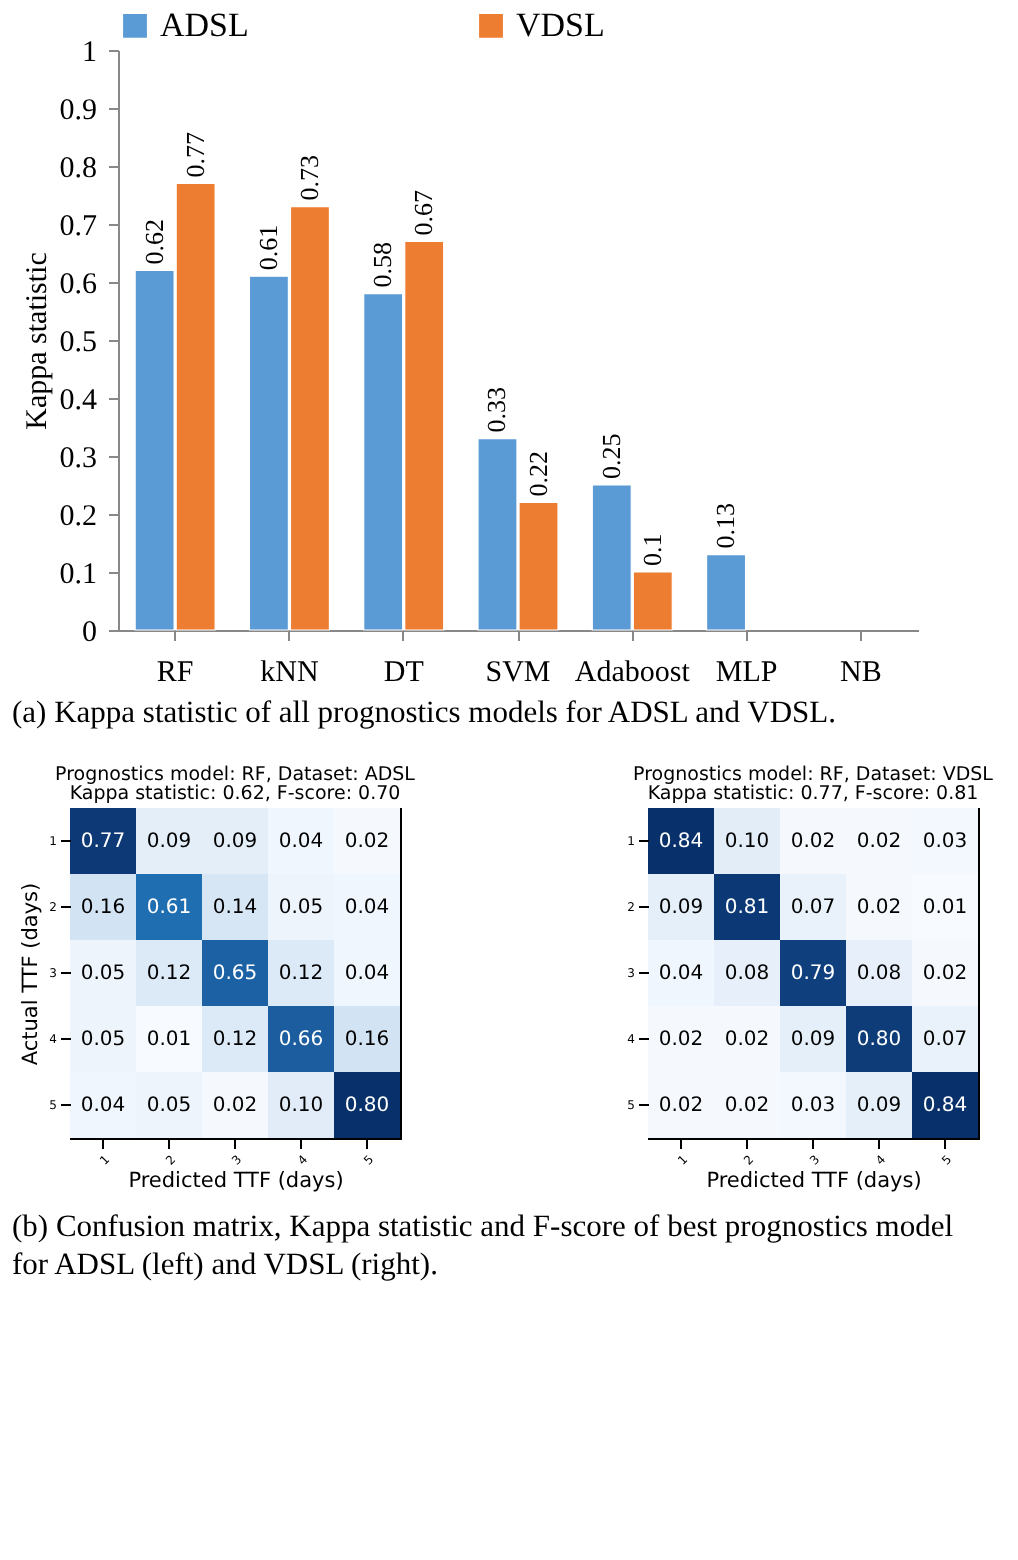 The width and height of the screenshot is (1018, 1560). Describe the element at coordinates (78, 111) in the screenshot. I see `y-tick-label: 0.9` at that location.